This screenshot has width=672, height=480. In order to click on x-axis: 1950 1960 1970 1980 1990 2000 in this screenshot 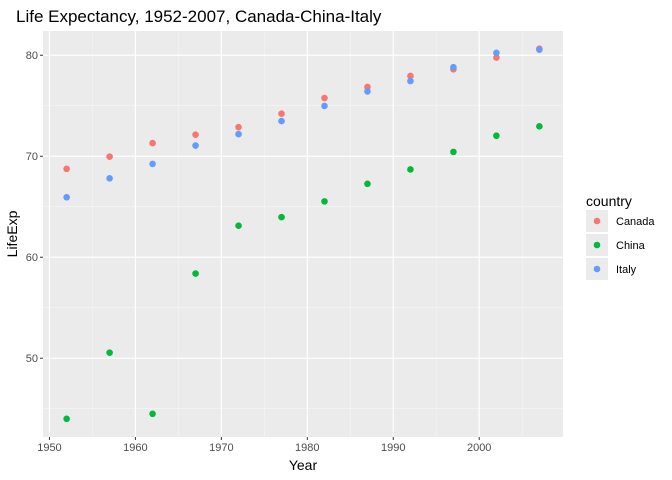, I will do `click(264, 445)`.